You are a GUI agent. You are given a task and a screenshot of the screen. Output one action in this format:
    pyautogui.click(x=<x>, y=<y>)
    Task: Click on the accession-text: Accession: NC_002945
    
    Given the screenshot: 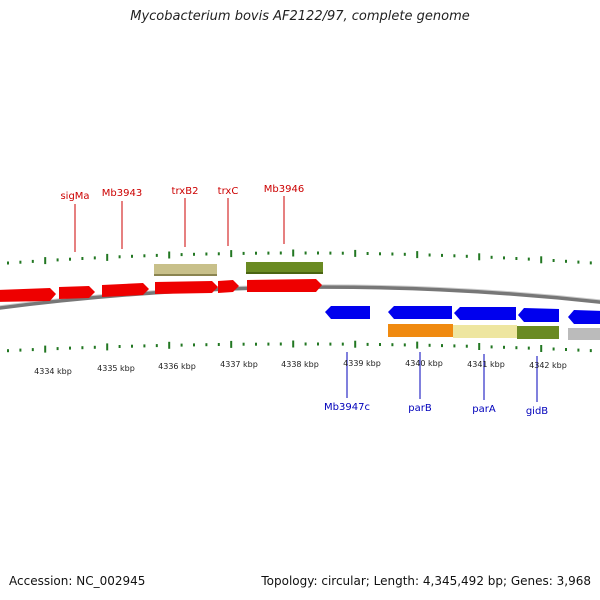 What is the action you would take?
    pyautogui.click(x=77, y=581)
    